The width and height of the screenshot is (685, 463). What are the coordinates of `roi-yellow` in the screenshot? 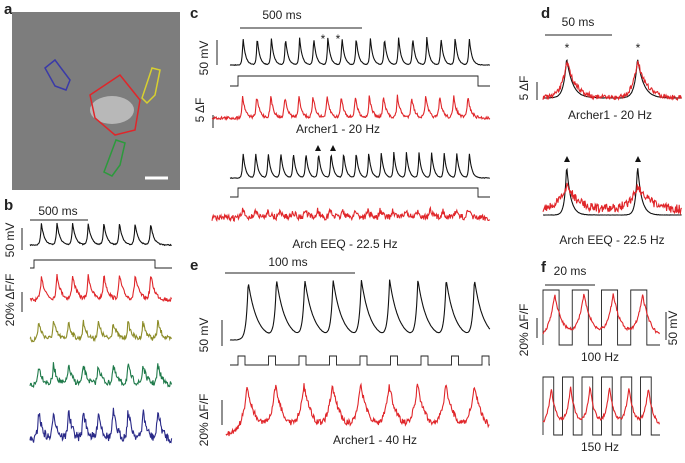 It's located at (151, 86).